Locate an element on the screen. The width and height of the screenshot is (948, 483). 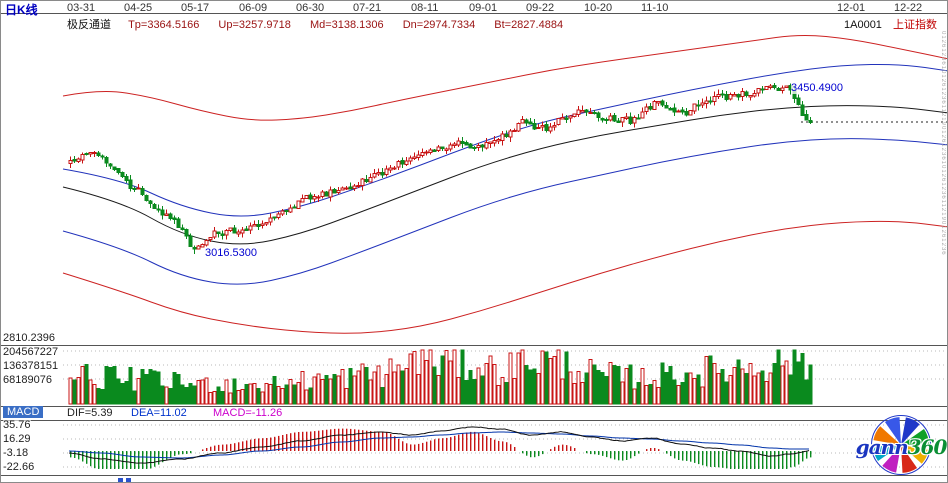
symbol-code: 1A0001 is located at coordinates (863, 25).